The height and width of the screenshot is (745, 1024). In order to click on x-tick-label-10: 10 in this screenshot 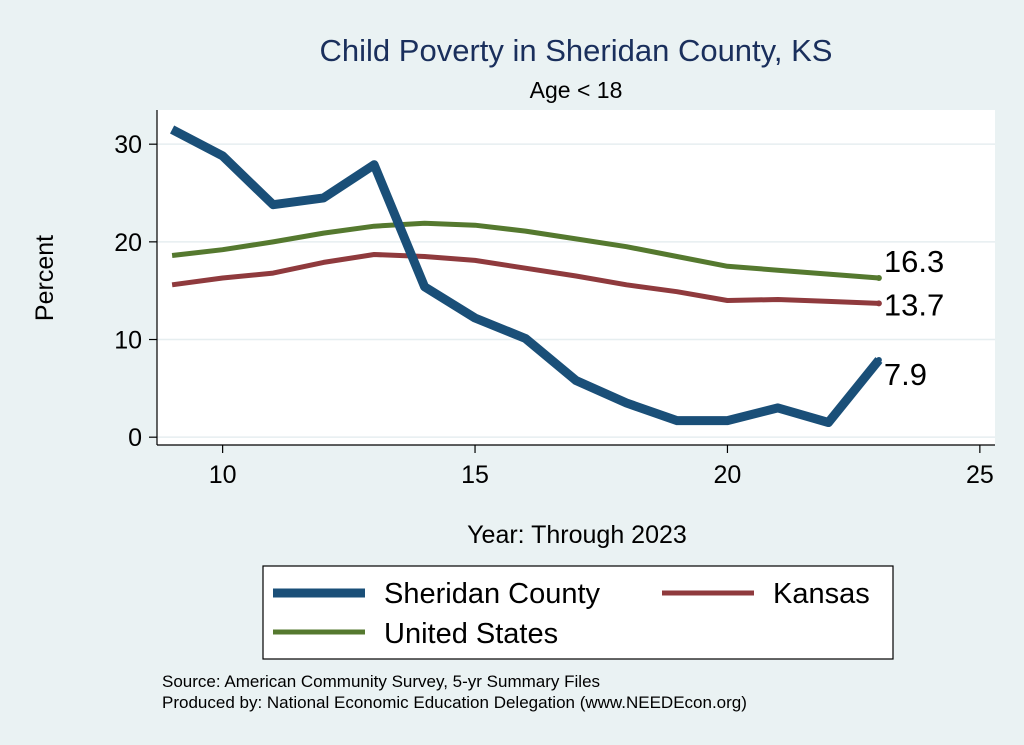, I will do `click(223, 475)`.